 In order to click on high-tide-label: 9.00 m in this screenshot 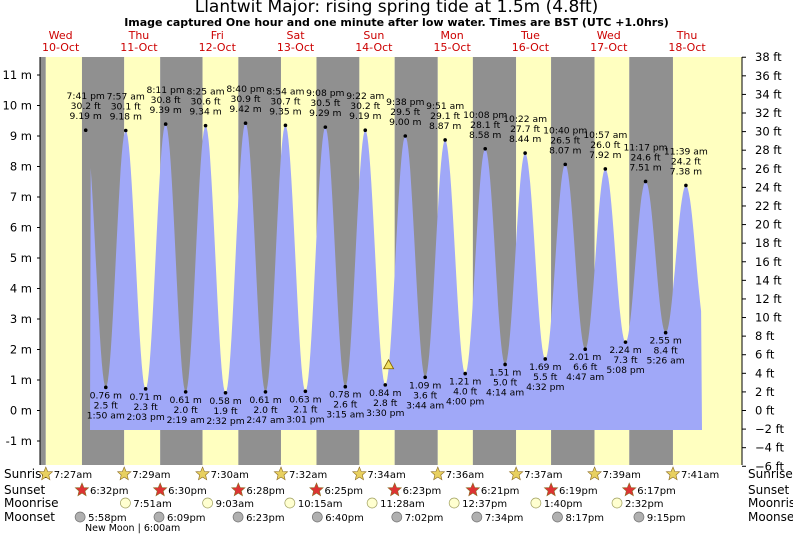, I will do `click(405, 122)`.